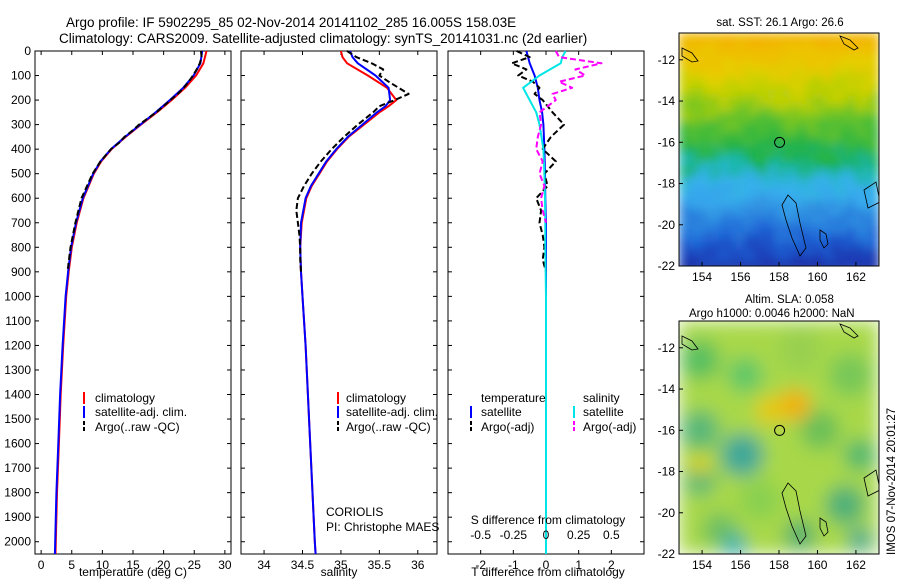 This screenshot has height=580, width=900. What do you see at coordinates (17, 493) in the screenshot?
I see `depth-tick-label: 1800` at bounding box center [17, 493].